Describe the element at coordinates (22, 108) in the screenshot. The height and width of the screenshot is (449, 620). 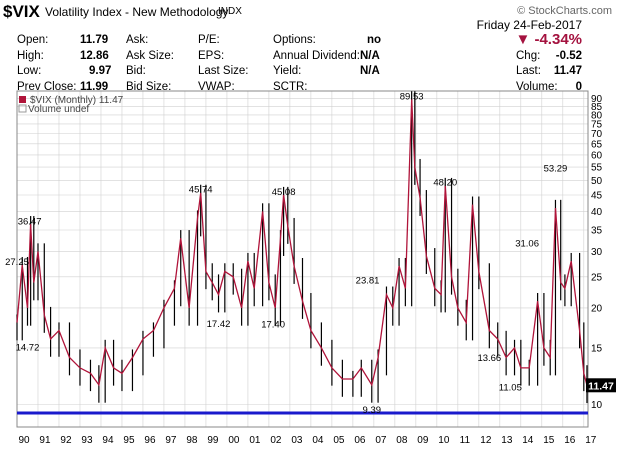
I see `legend-volume-swatch` at that location.